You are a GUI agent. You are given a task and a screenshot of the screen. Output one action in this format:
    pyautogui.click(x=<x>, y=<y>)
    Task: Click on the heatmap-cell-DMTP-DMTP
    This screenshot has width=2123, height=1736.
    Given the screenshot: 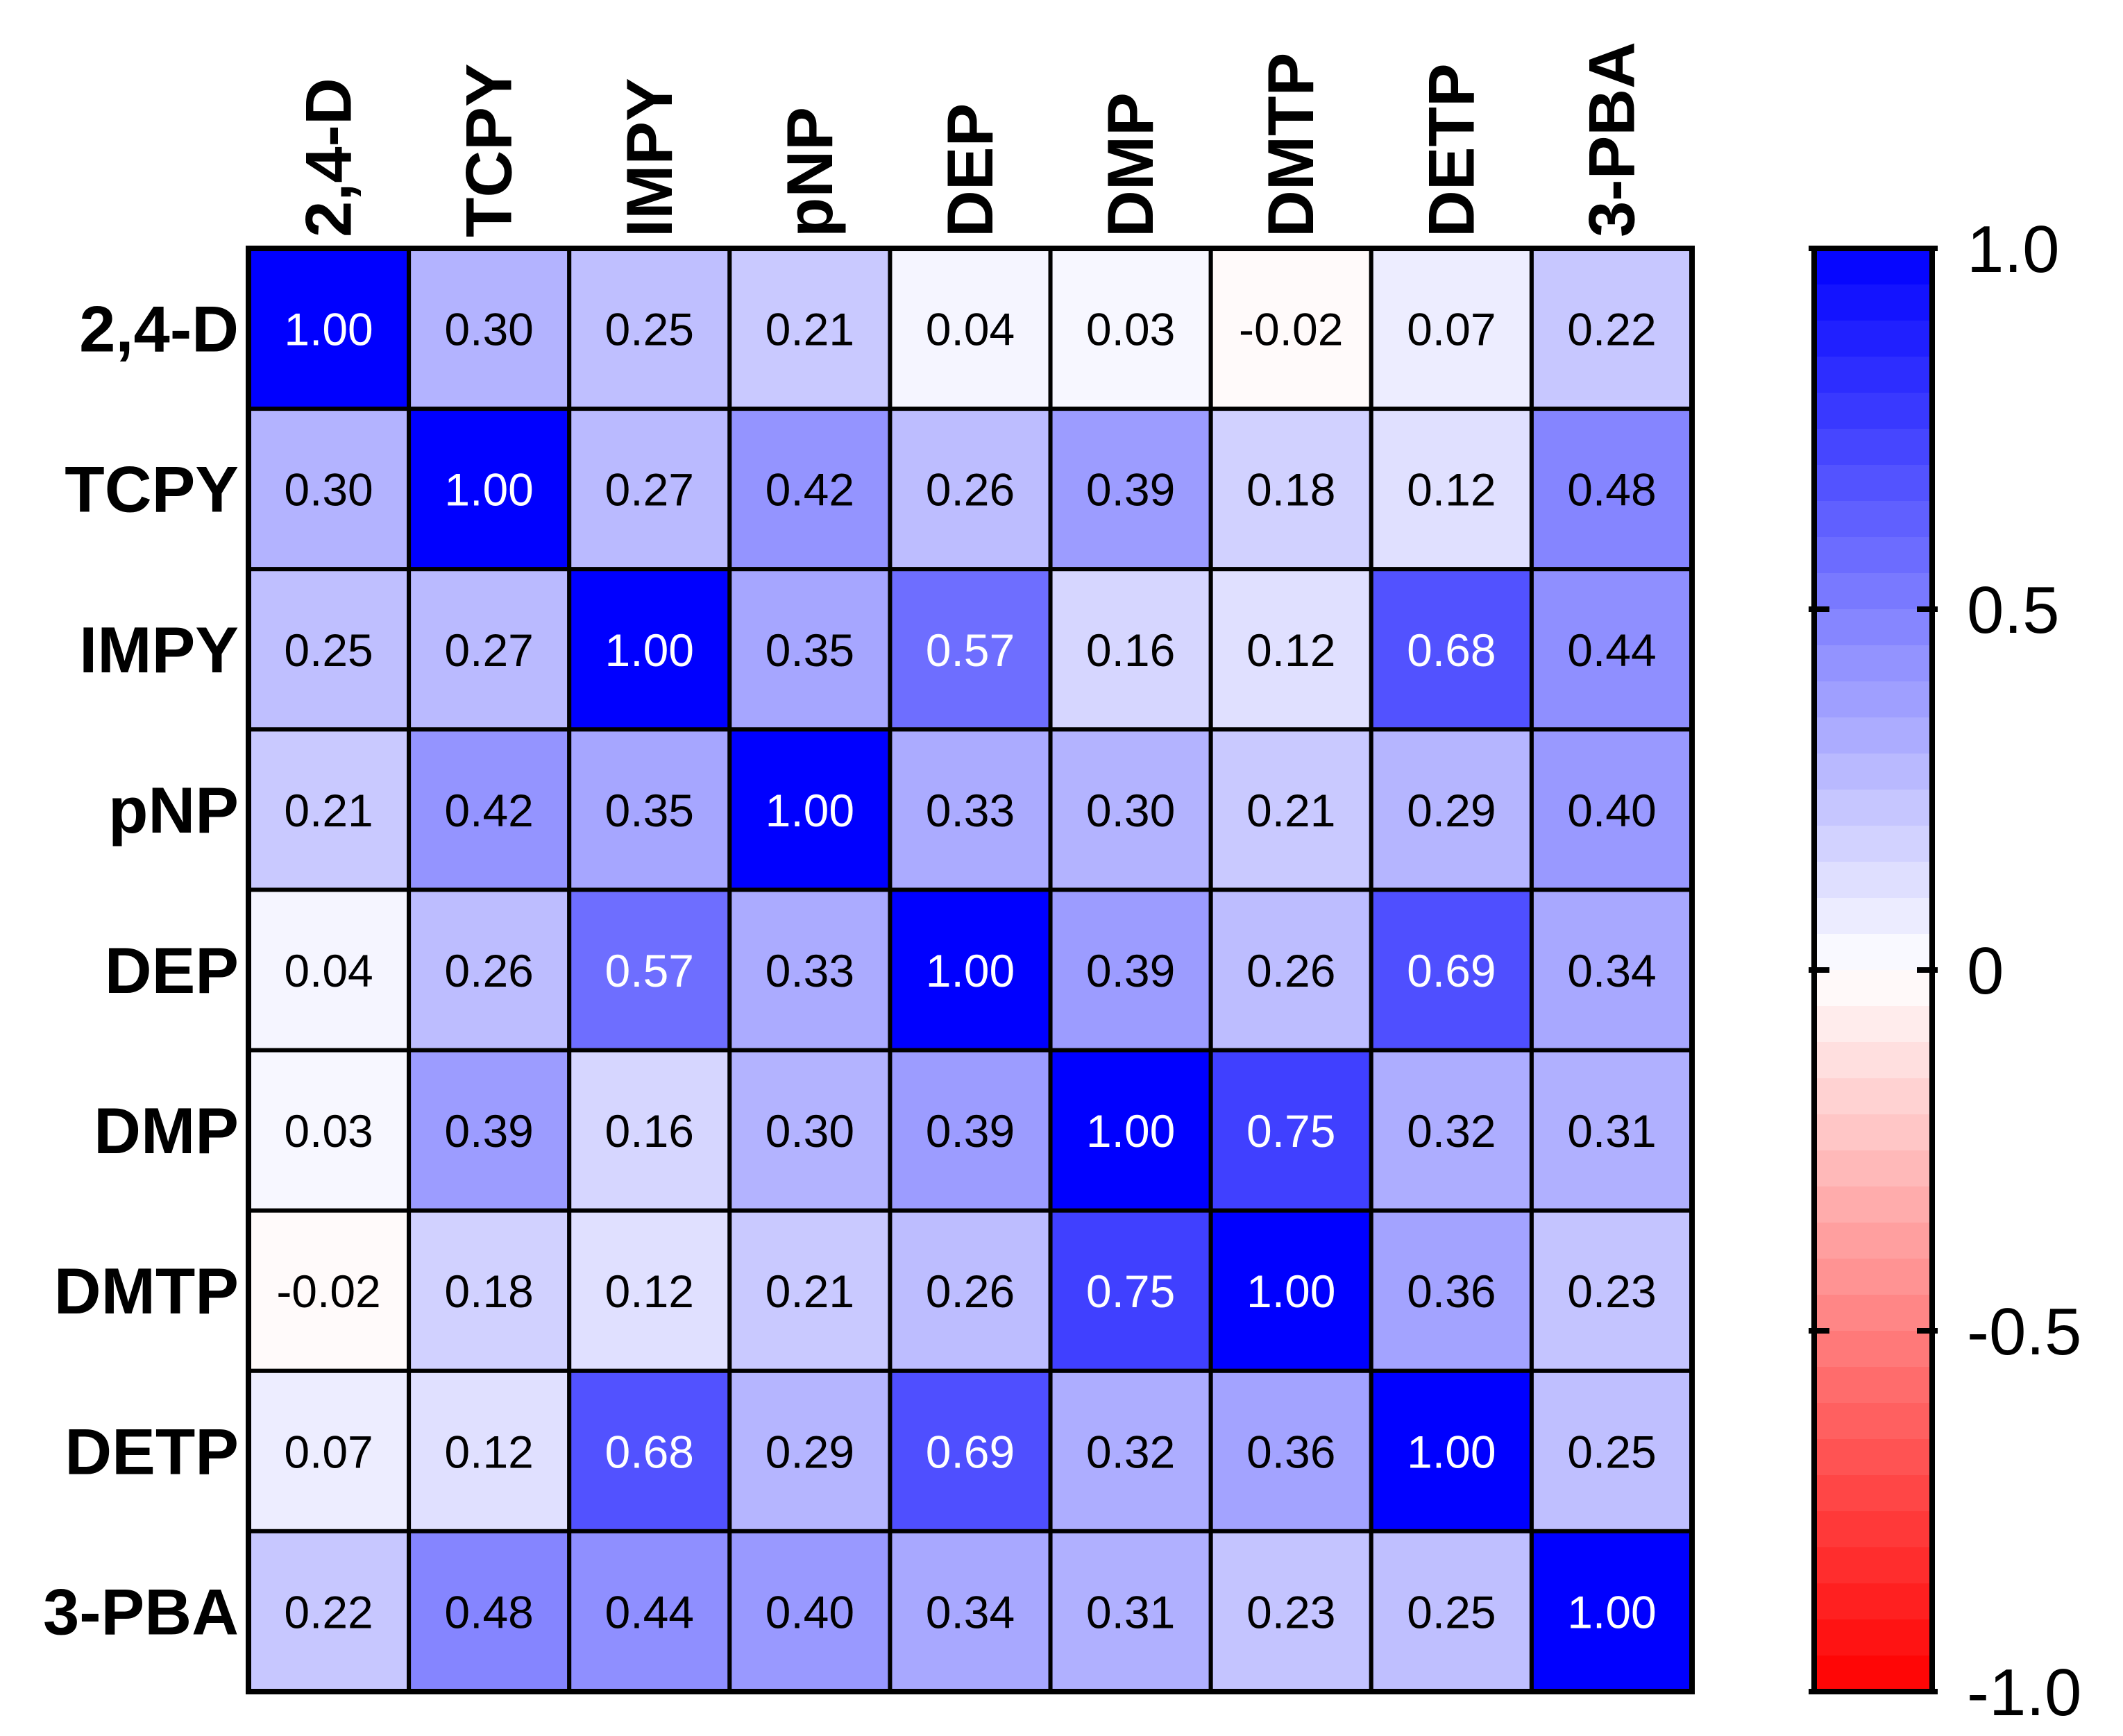 What is the action you would take?
    pyautogui.click(x=1290, y=1290)
    